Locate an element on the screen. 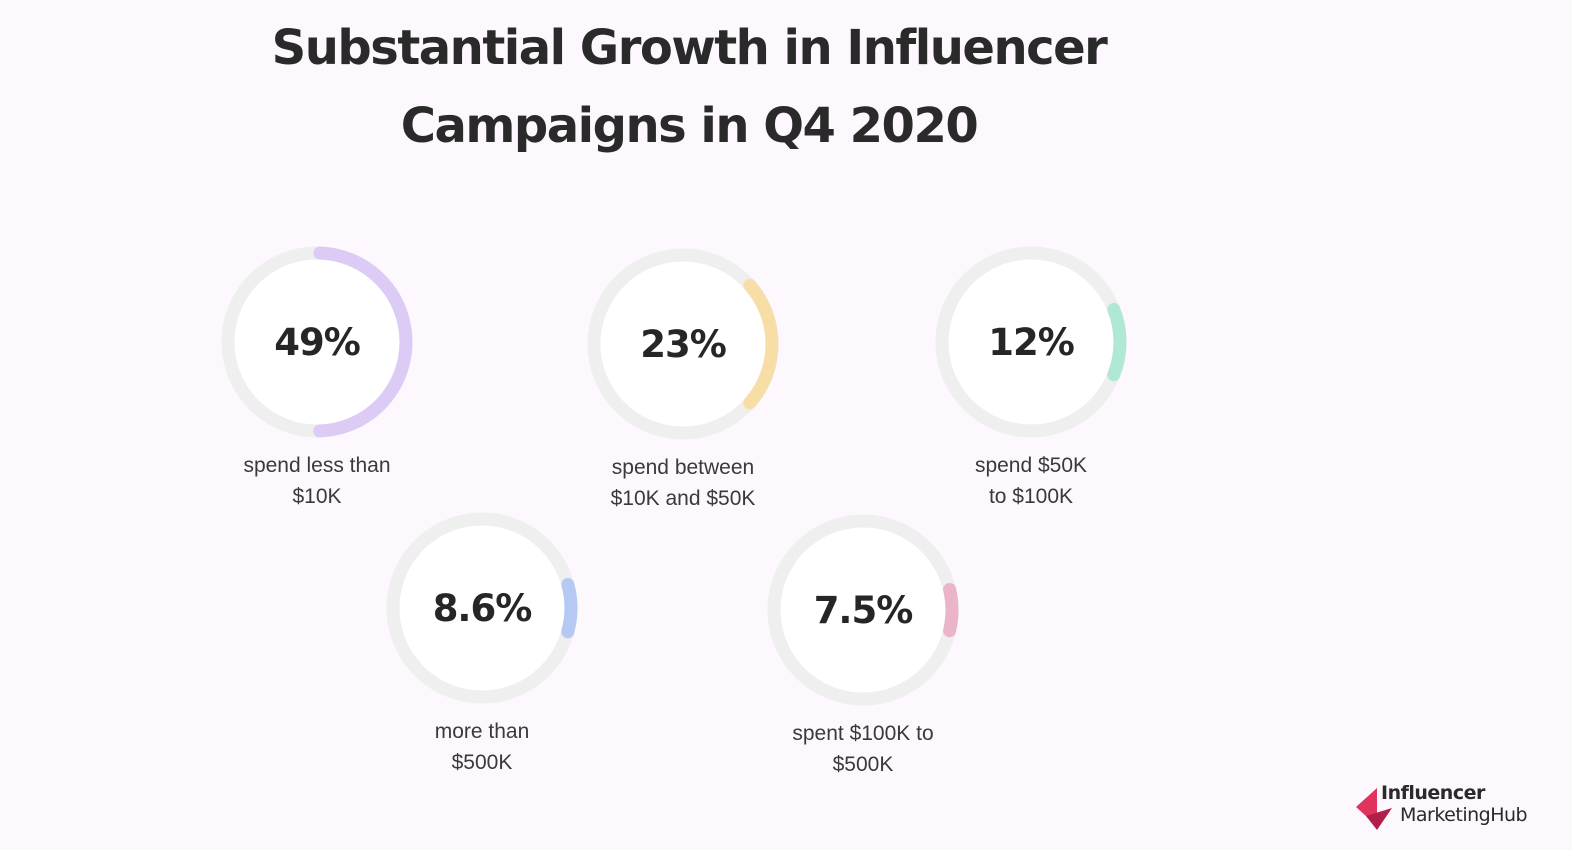 This screenshot has height=850, width=1572. stat-card: 12% spend $50K to $100K is located at coordinates (1031, 379).